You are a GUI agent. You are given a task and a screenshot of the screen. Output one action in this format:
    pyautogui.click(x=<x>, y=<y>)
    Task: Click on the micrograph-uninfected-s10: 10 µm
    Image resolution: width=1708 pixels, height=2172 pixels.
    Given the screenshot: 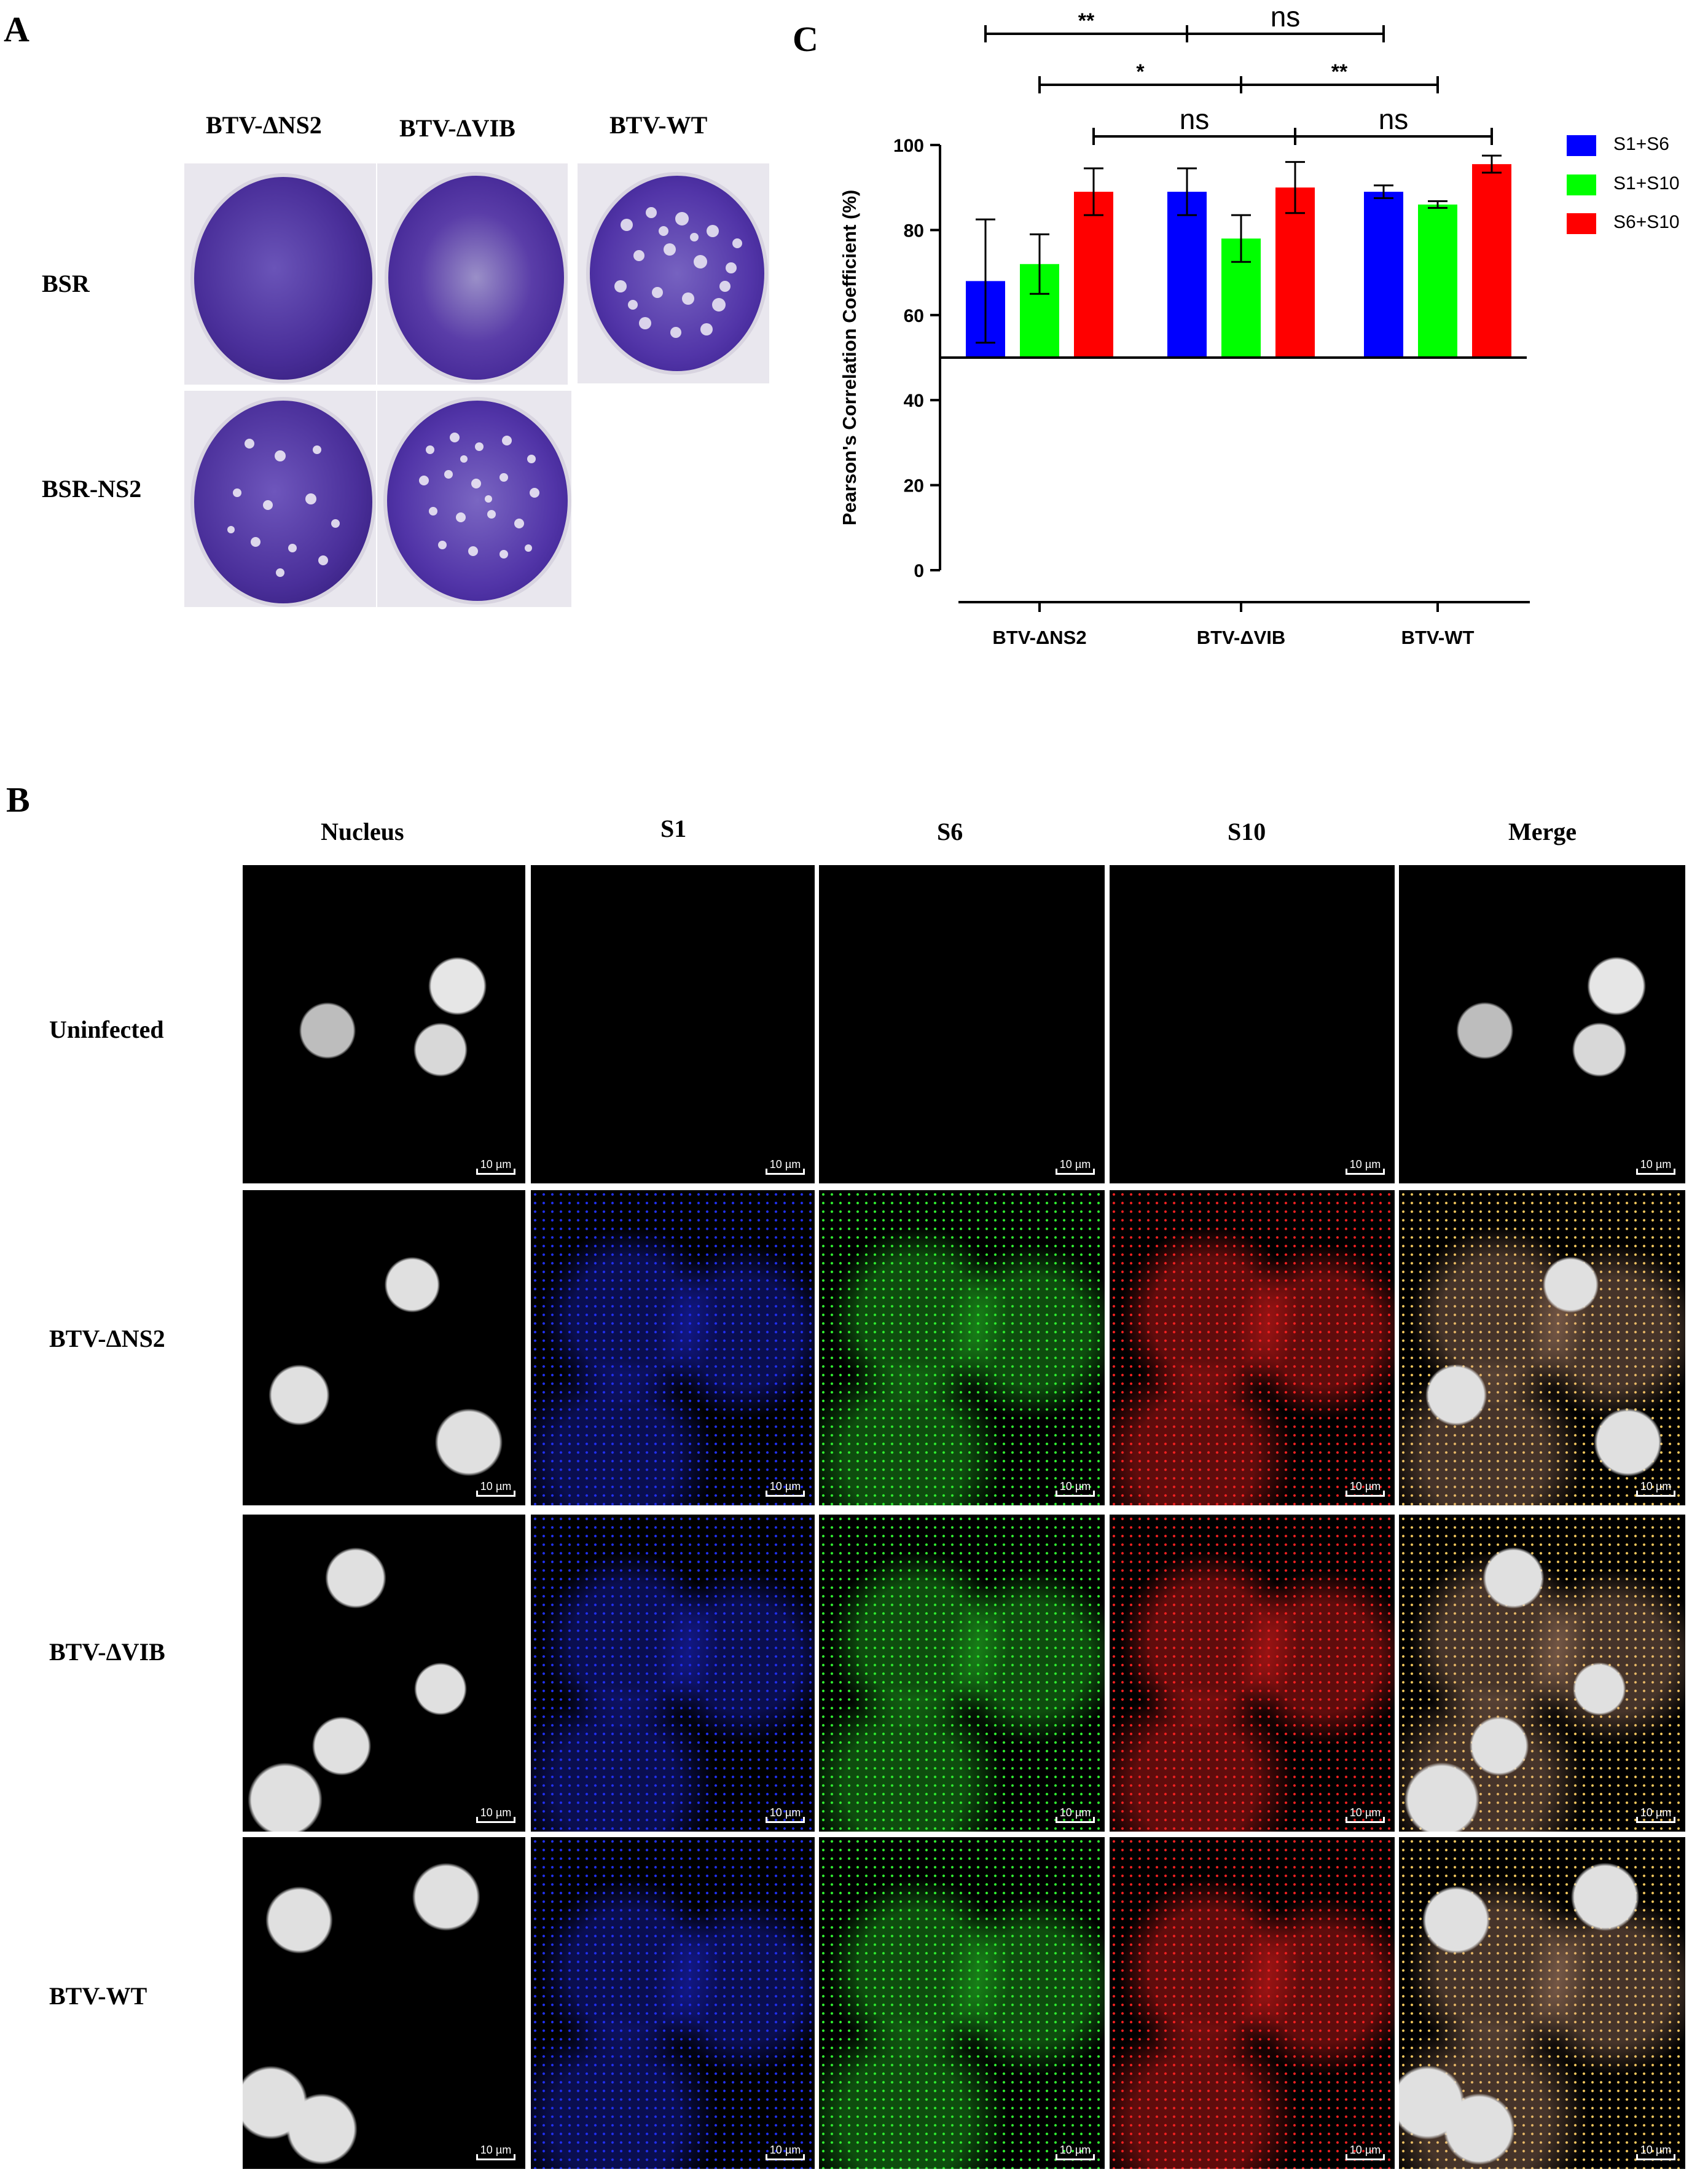 What is the action you would take?
    pyautogui.click(x=1252, y=1024)
    